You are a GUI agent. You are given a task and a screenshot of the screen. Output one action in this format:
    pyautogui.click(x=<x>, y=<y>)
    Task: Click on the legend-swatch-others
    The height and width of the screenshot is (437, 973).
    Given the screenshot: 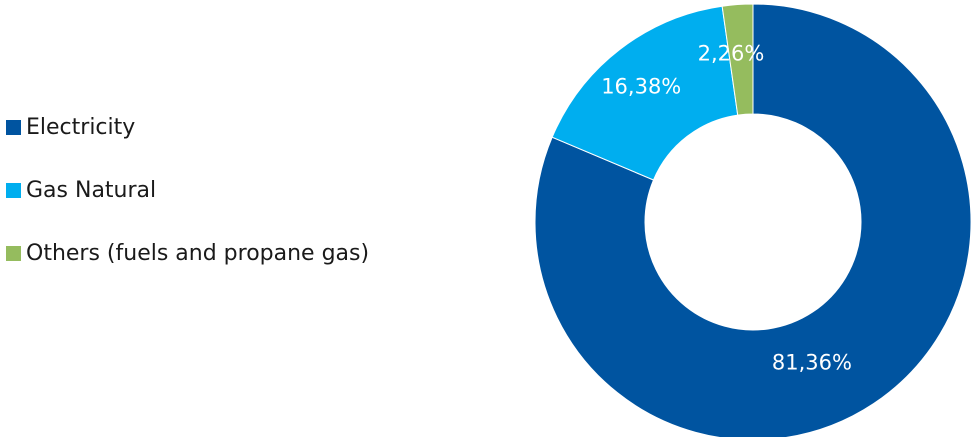 What is the action you would take?
    pyautogui.click(x=13, y=253)
    